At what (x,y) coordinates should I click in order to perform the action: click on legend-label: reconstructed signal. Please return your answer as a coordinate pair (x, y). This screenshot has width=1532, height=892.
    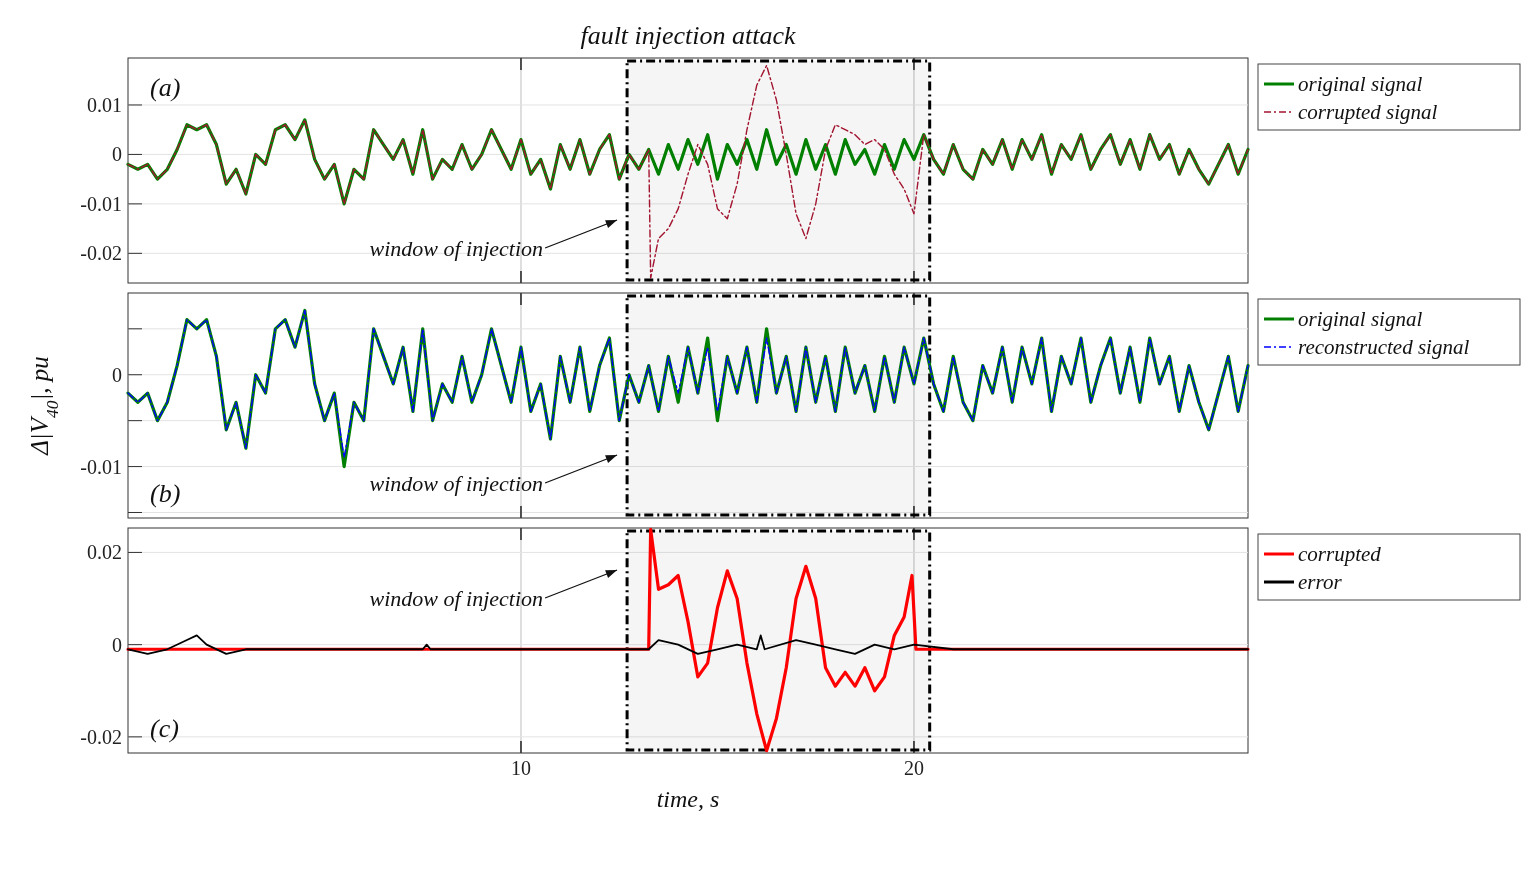
    Looking at the image, I should click on (1384, 347).